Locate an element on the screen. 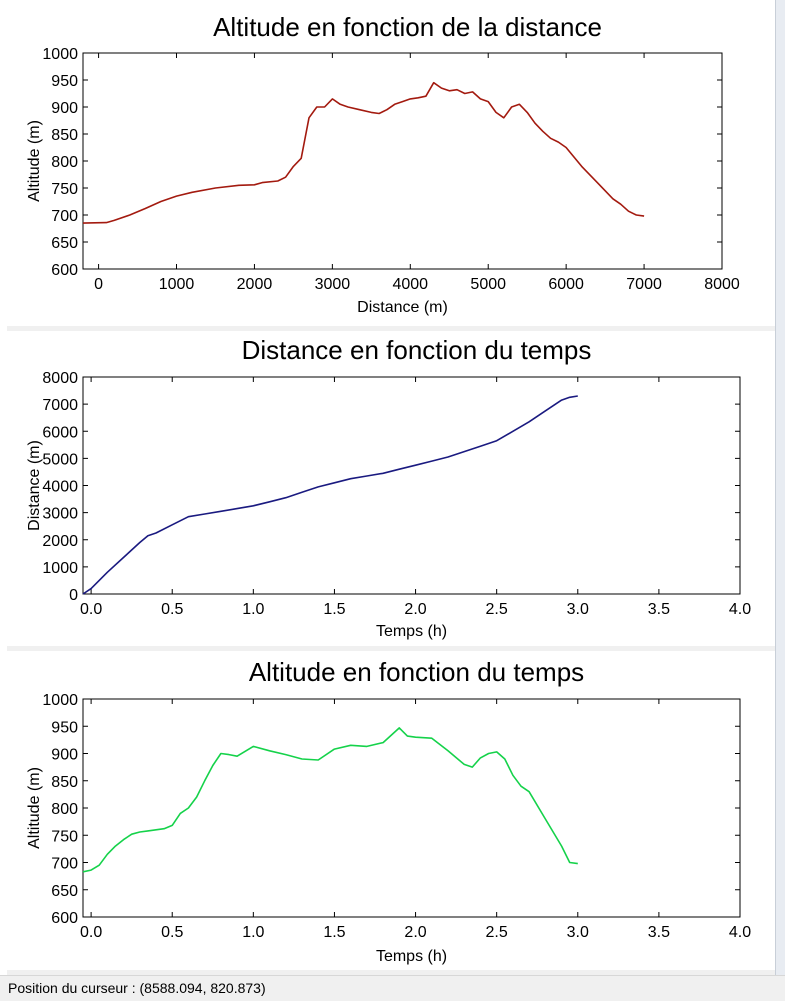 The width and height of the screenshot is (785, 1001). chart-title: Altitude en fonction du temps is located at coordinates (416, 672).